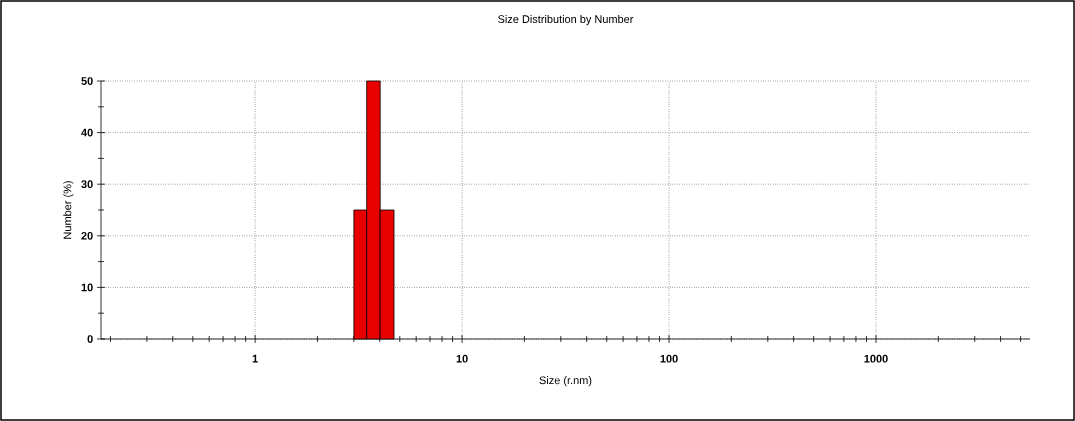  What do you see at coordinates (90, 339) in the screenshot?
I see `y-tick-label: 0` at bounding box center [90, 339].